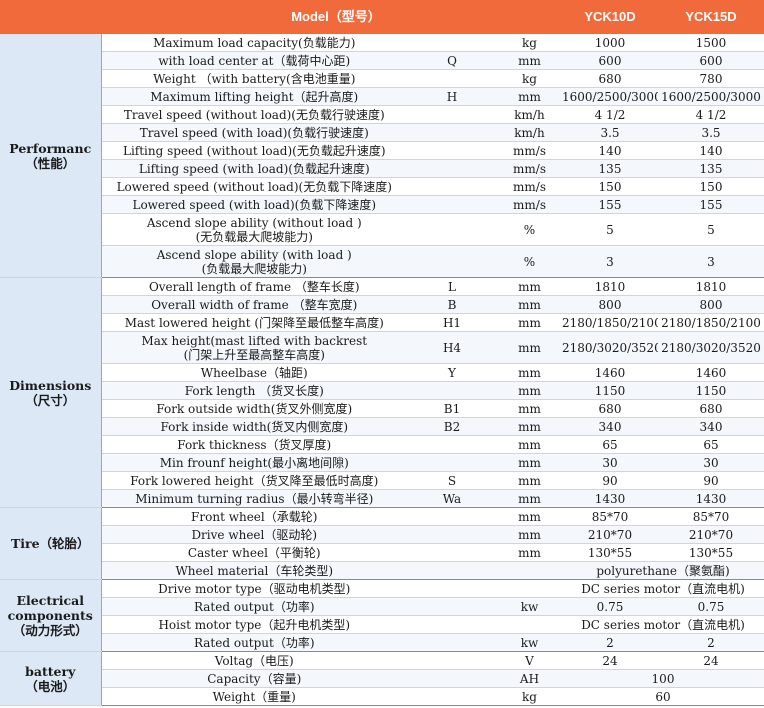  What do you see at coordinates (254, 168) in the screenshot?
I see `spec-description: Lifting speed (with load)(负载起升速度)` at bounding box center [254, 168].